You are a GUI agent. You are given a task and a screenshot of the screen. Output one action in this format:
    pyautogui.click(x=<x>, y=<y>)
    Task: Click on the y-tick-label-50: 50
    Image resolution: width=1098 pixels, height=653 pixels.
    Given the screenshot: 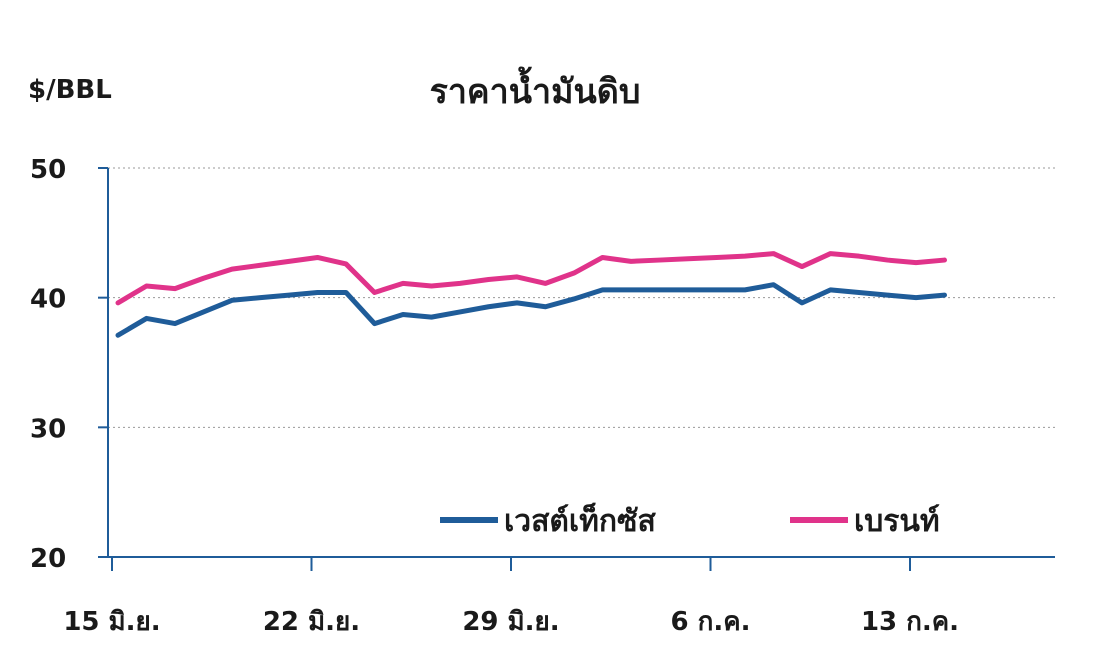 What is the action you would take?
    pyautogui.click(x=48, y=170)
    